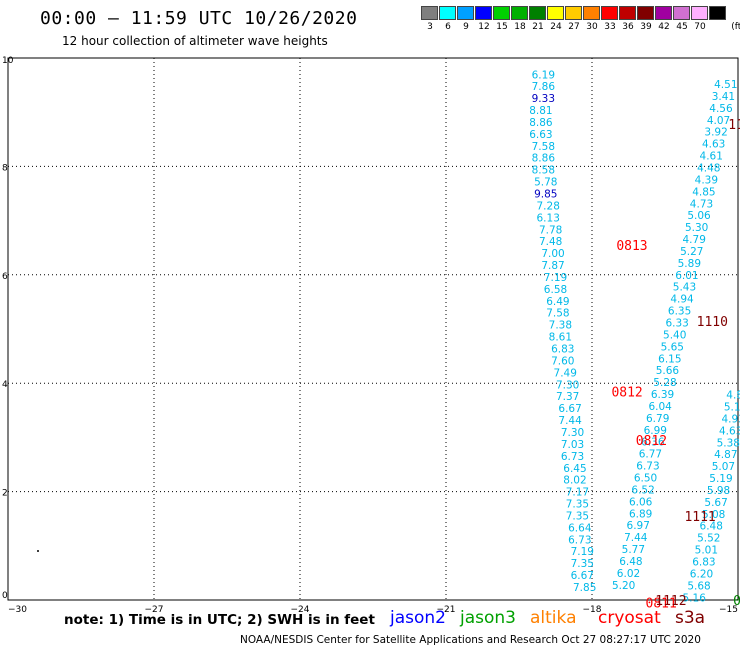  What do you see at coordinates (682, 300) in the screenshot?
I see `wave-height-label: 4.94` at bounding box center [682, 300].